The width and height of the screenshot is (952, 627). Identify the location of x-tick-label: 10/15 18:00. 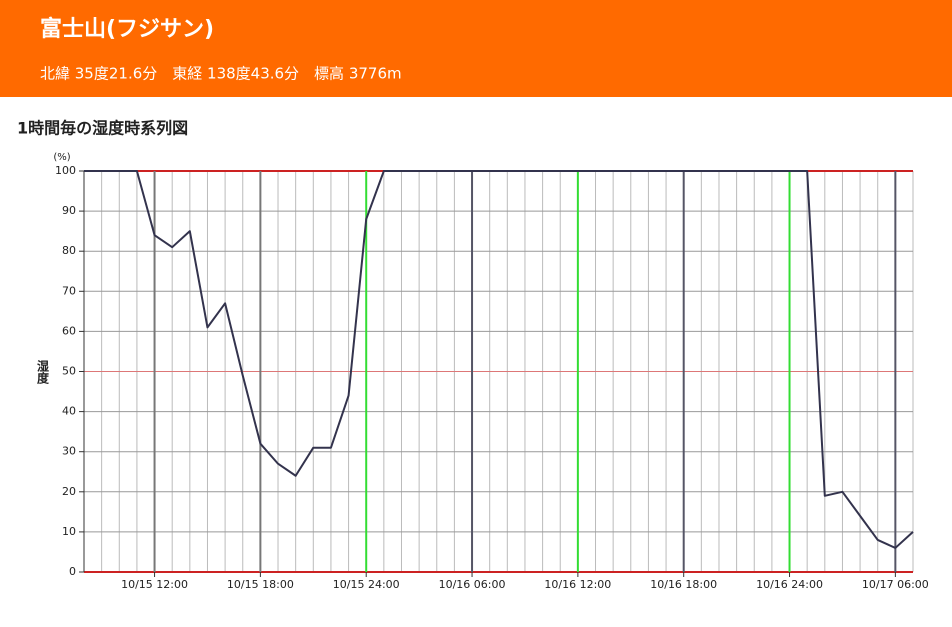
(260, 584).